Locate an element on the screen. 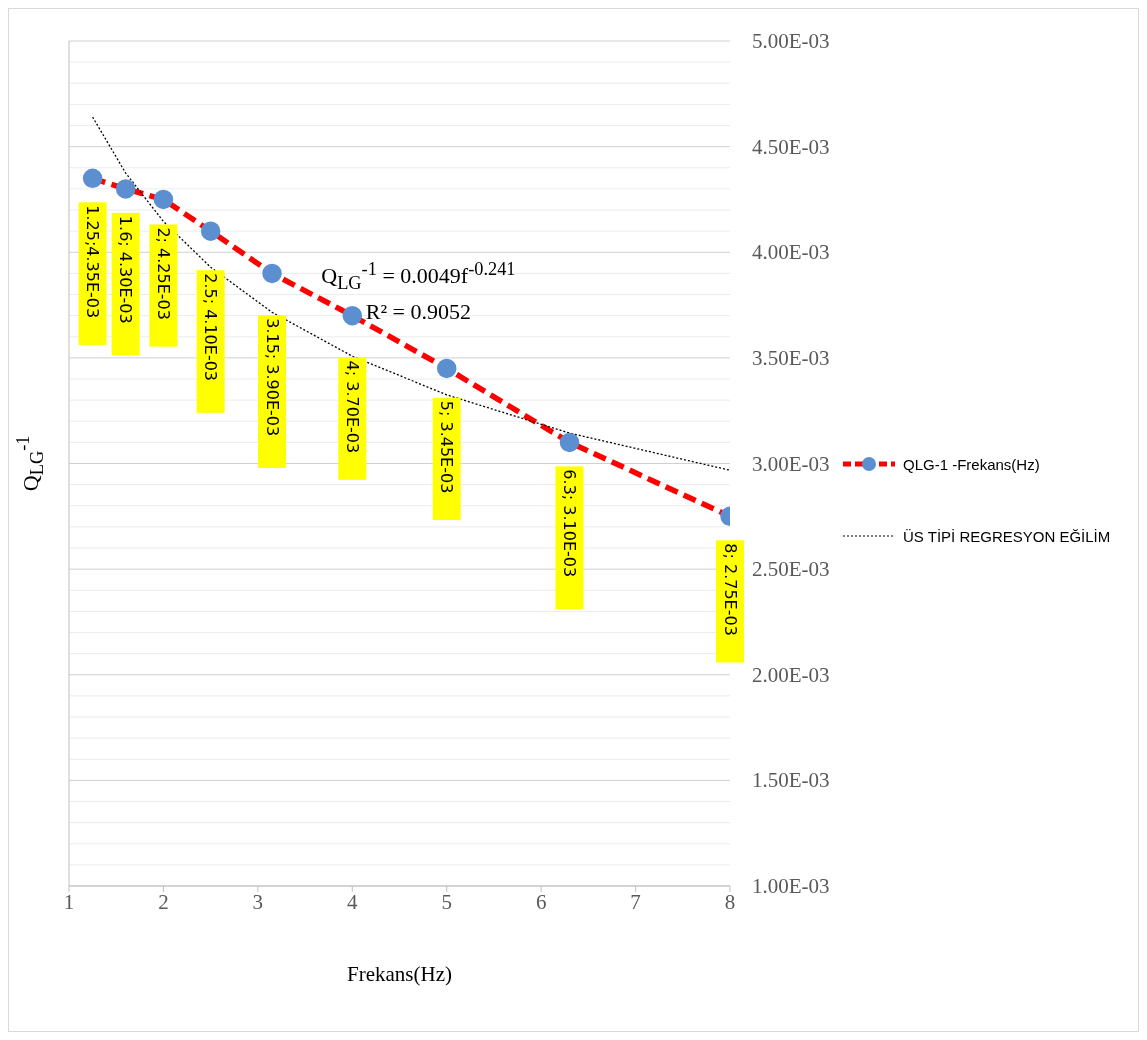 The image size is (1147, 1040). annotation: 2.5; 4.10E-03 is located at coordinates (211, 327).